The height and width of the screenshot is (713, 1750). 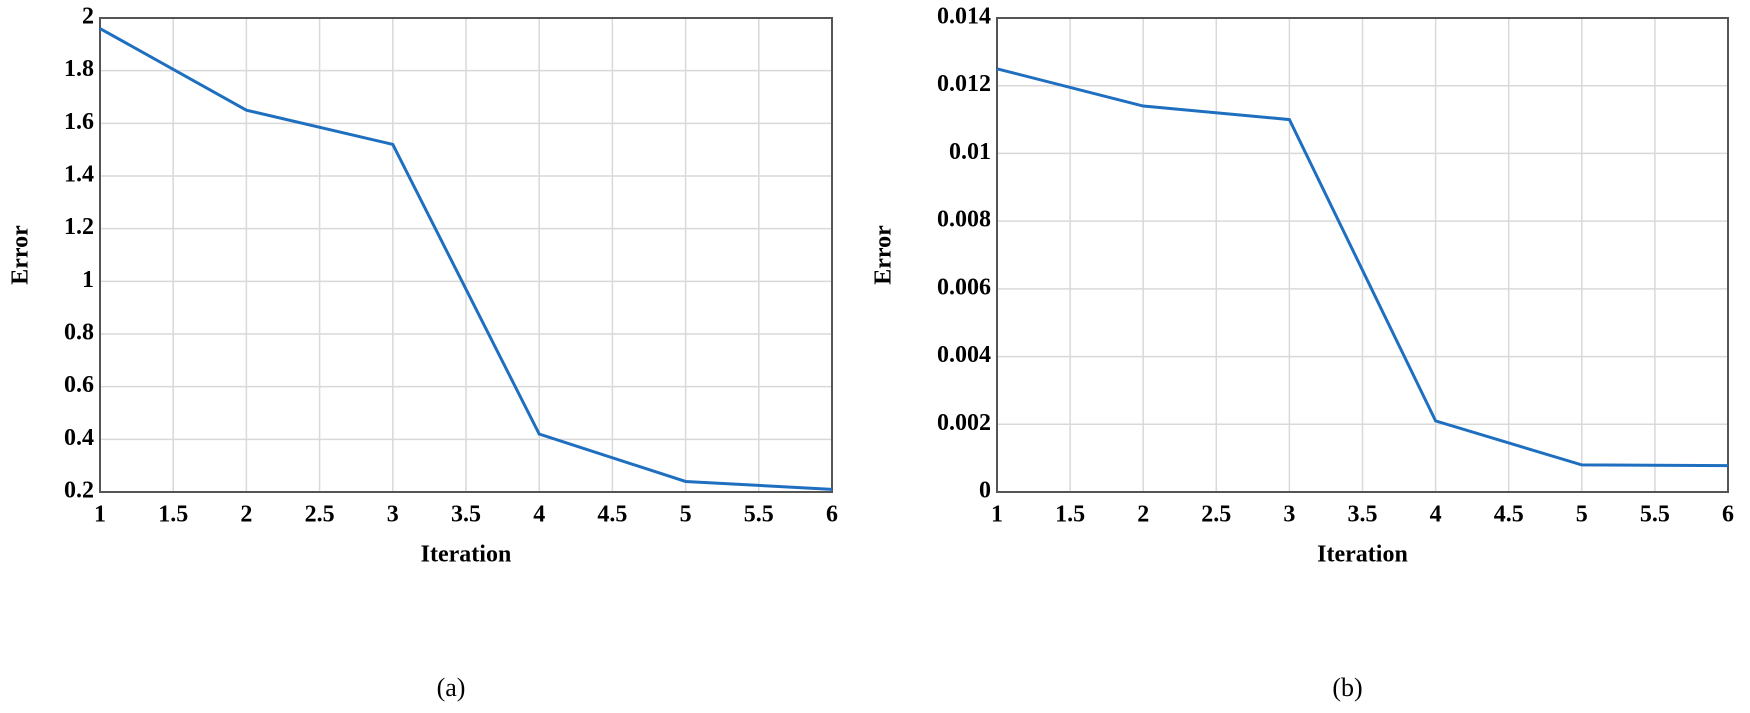 What do you see at coordinates (1347, 687) in the screenshot?
I see `caption: (b)` at bounding box center [1347, 687].